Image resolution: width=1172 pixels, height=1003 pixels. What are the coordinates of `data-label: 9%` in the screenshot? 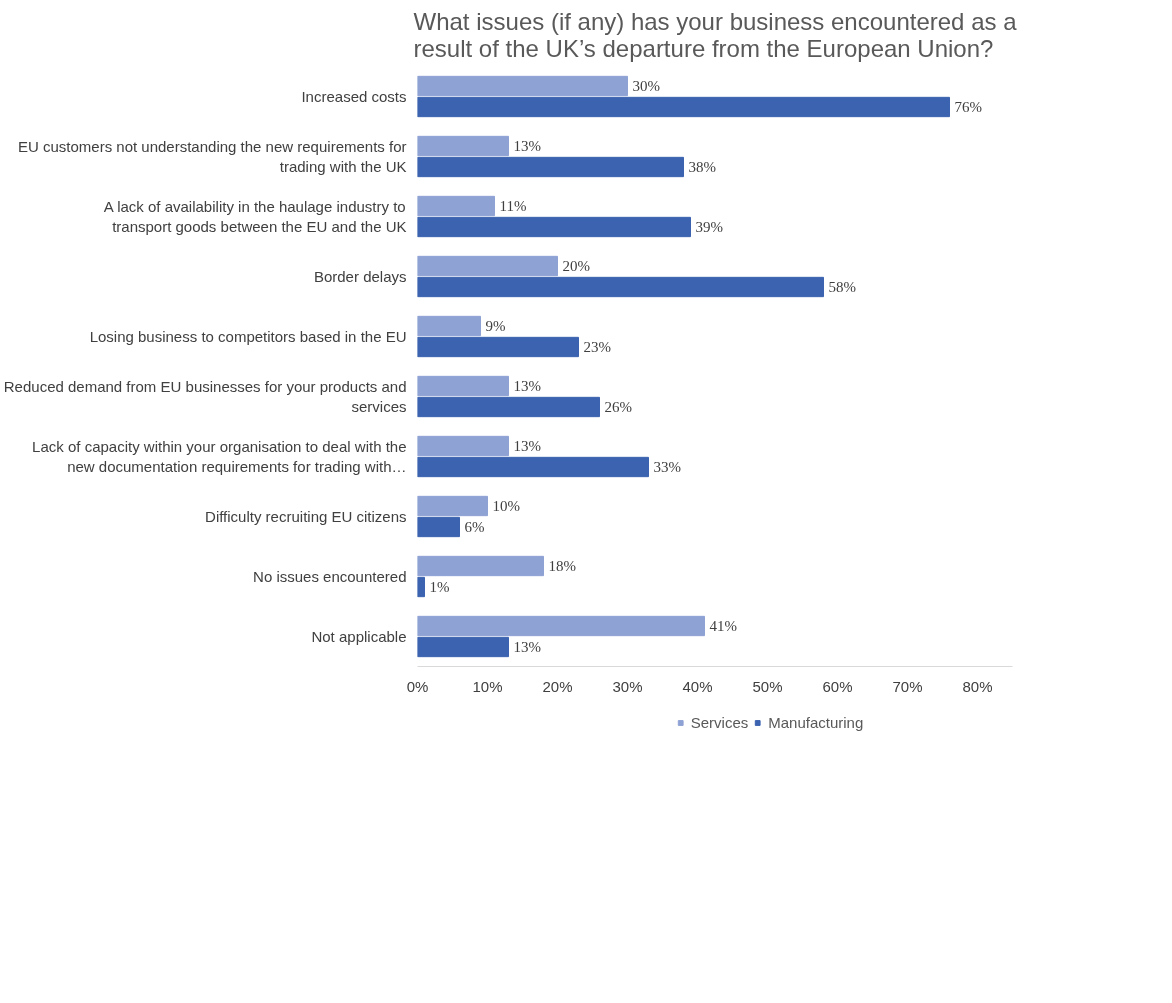 It's located at (495, 326).